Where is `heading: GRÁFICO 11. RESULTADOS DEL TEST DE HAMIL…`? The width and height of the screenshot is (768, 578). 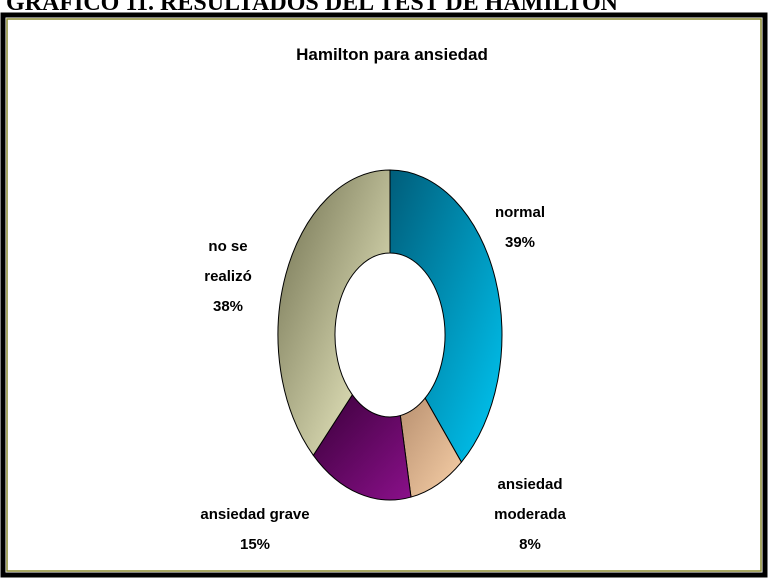
heading: GRÁFICO 11. RESULTADOS DEL TEST DE HAMIL… is located at coordinates (312, 8).